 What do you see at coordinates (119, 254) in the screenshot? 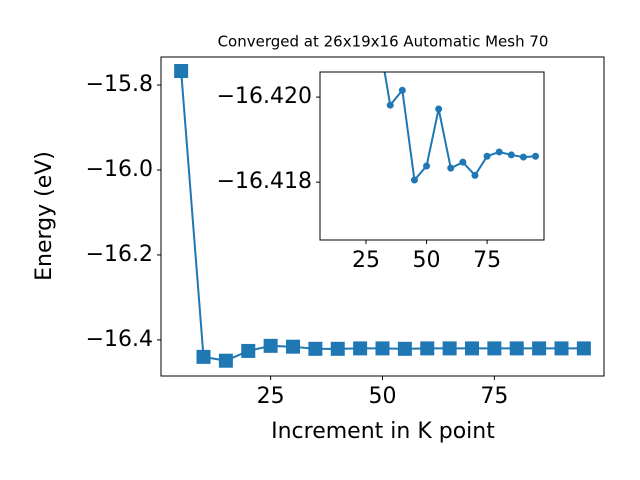
I see `y-tick-label: −16.2` at bounding box center [119, 254].